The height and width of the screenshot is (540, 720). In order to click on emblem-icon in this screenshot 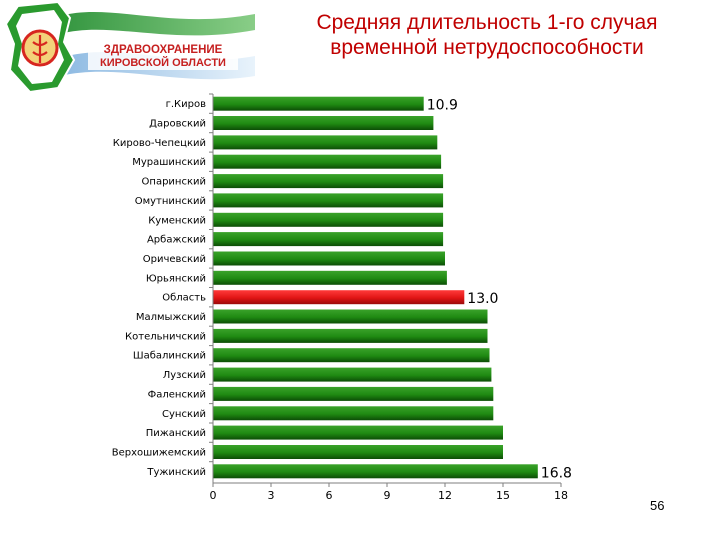, I will do `click(40, 48)`.